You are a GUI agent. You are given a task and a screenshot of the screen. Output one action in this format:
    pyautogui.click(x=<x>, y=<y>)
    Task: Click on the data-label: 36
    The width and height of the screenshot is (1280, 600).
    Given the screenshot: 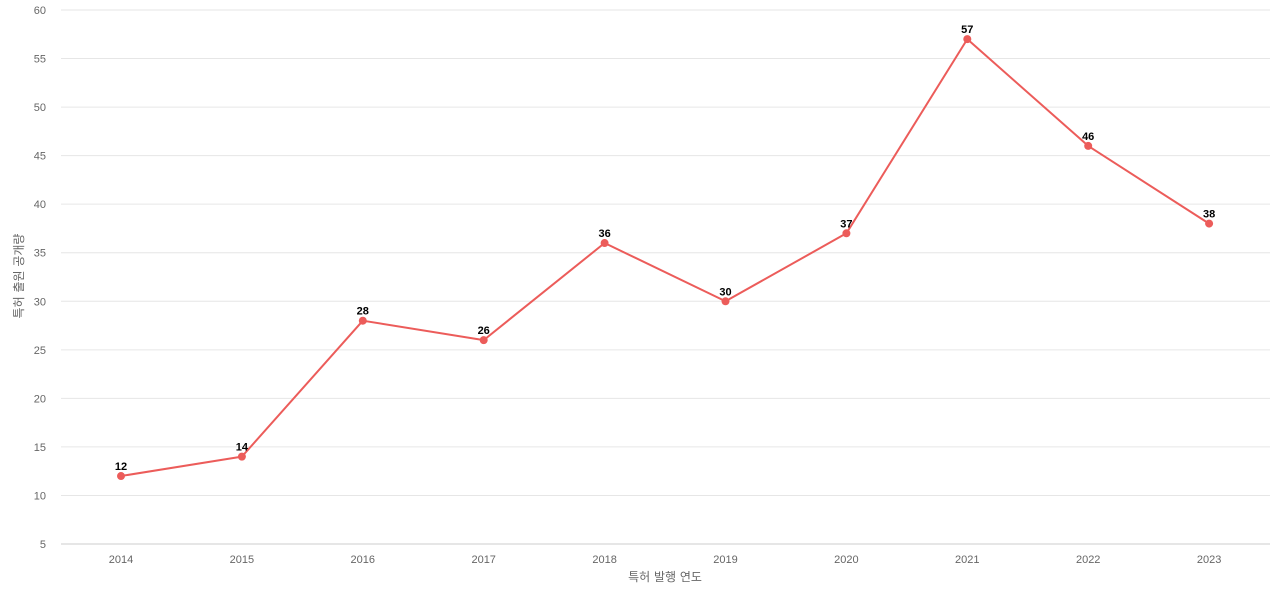 What is the action you would take?
    pyautogui.click(x=604, y=234)
    